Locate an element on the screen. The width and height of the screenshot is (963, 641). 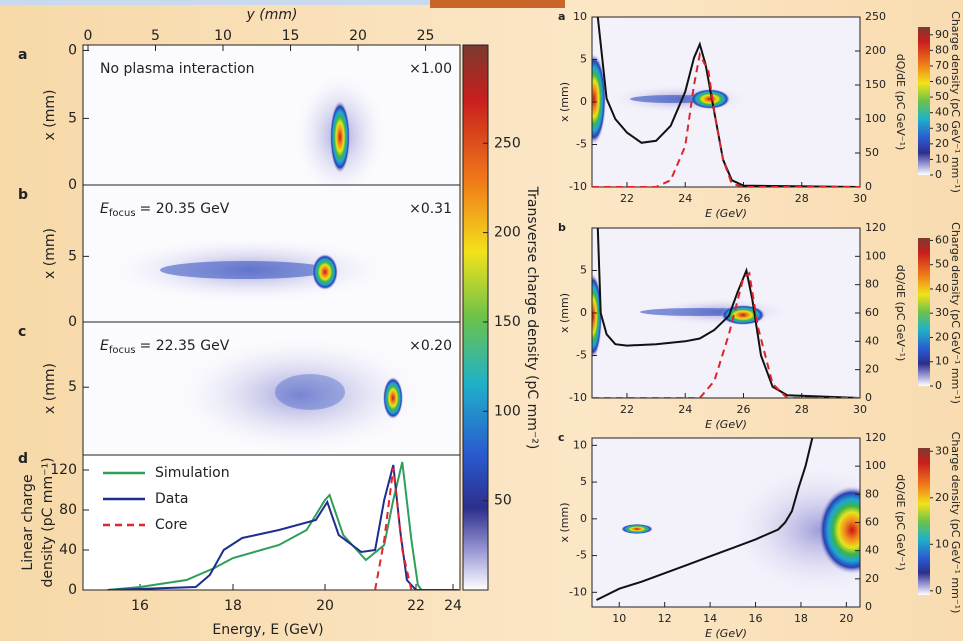
x-tick-label: 28 is located at coordinates (802, 198).